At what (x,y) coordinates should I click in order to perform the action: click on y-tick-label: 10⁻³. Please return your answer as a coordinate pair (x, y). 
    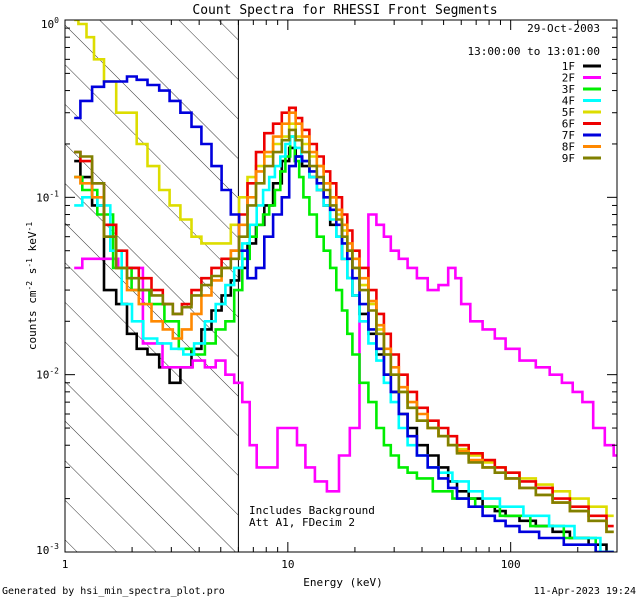
    Looking at the image, I should click on (47, 549).